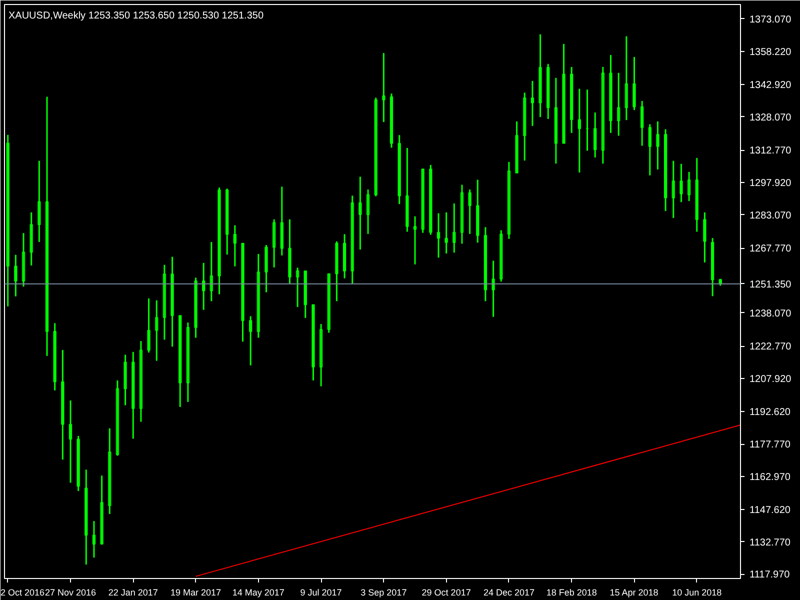  Describe the element at coordinates (771, 151) in the screenshot. I see `y-tick-label: 1312.770` at that location.